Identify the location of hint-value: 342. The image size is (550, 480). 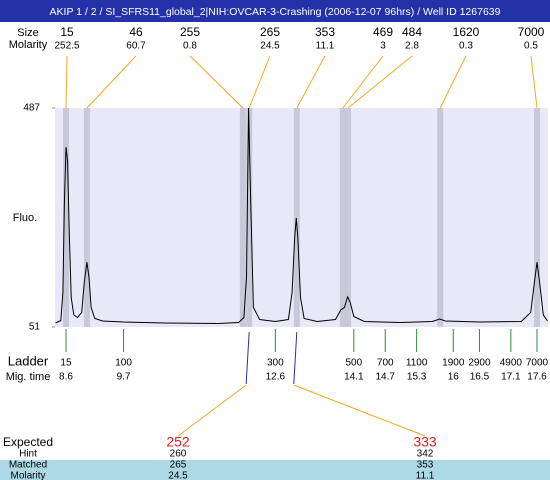
(425, 454).